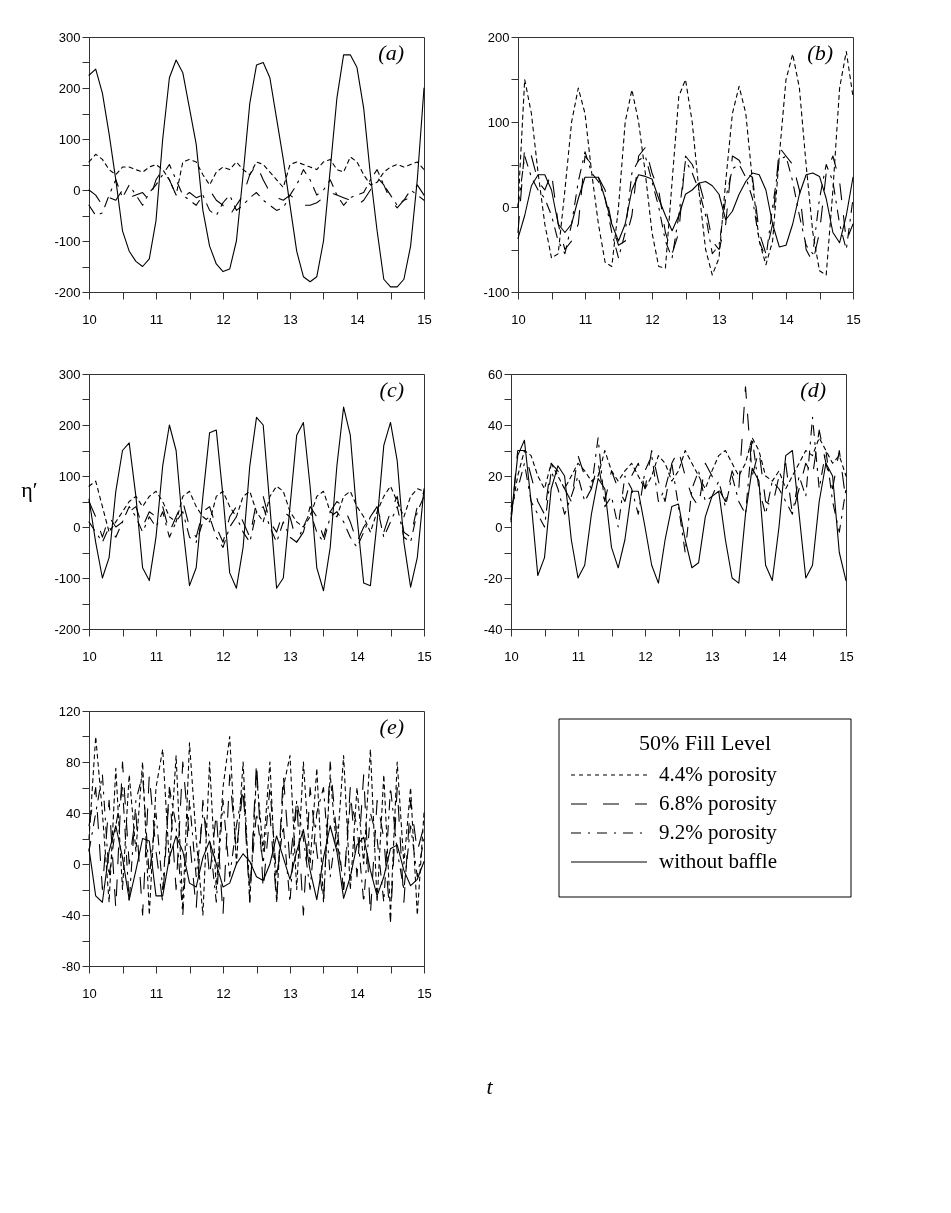  I want to click on legend-label: 9.2% porosity, so click(718, 832).